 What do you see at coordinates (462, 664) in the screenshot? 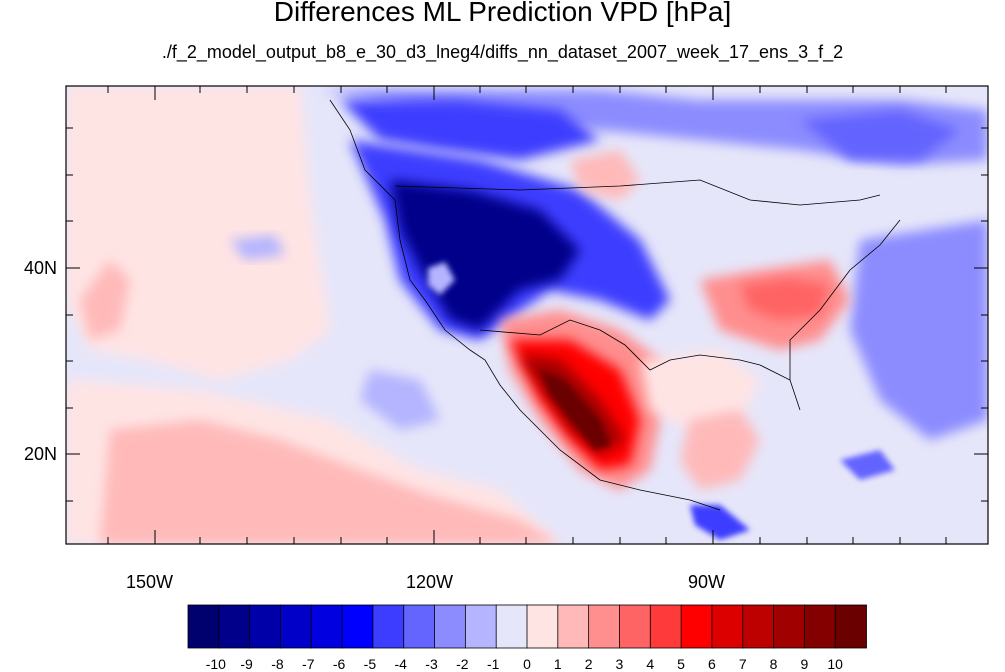
I see `colorbar-tick-label: -2` at bounding box center [462, 664].